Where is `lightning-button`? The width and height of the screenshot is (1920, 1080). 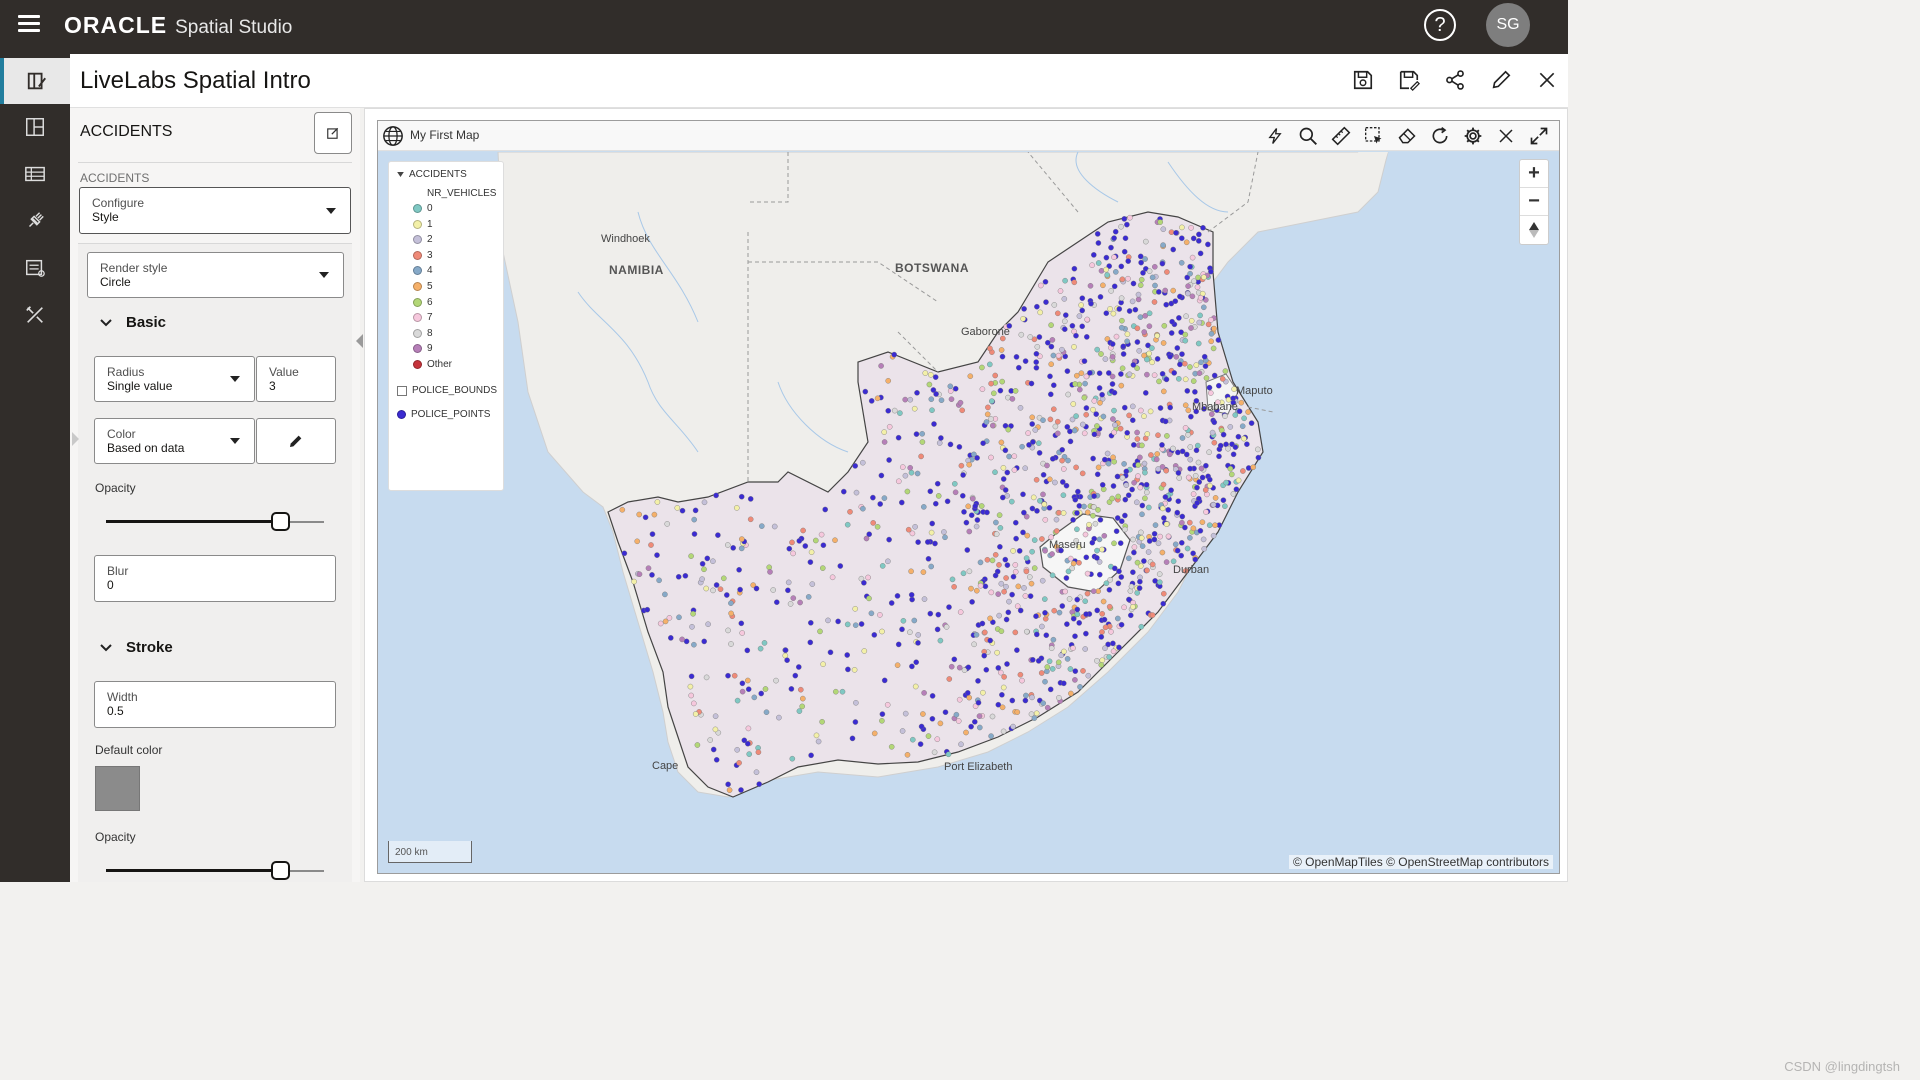
lightning-button is located at coordinates (1275, 136).